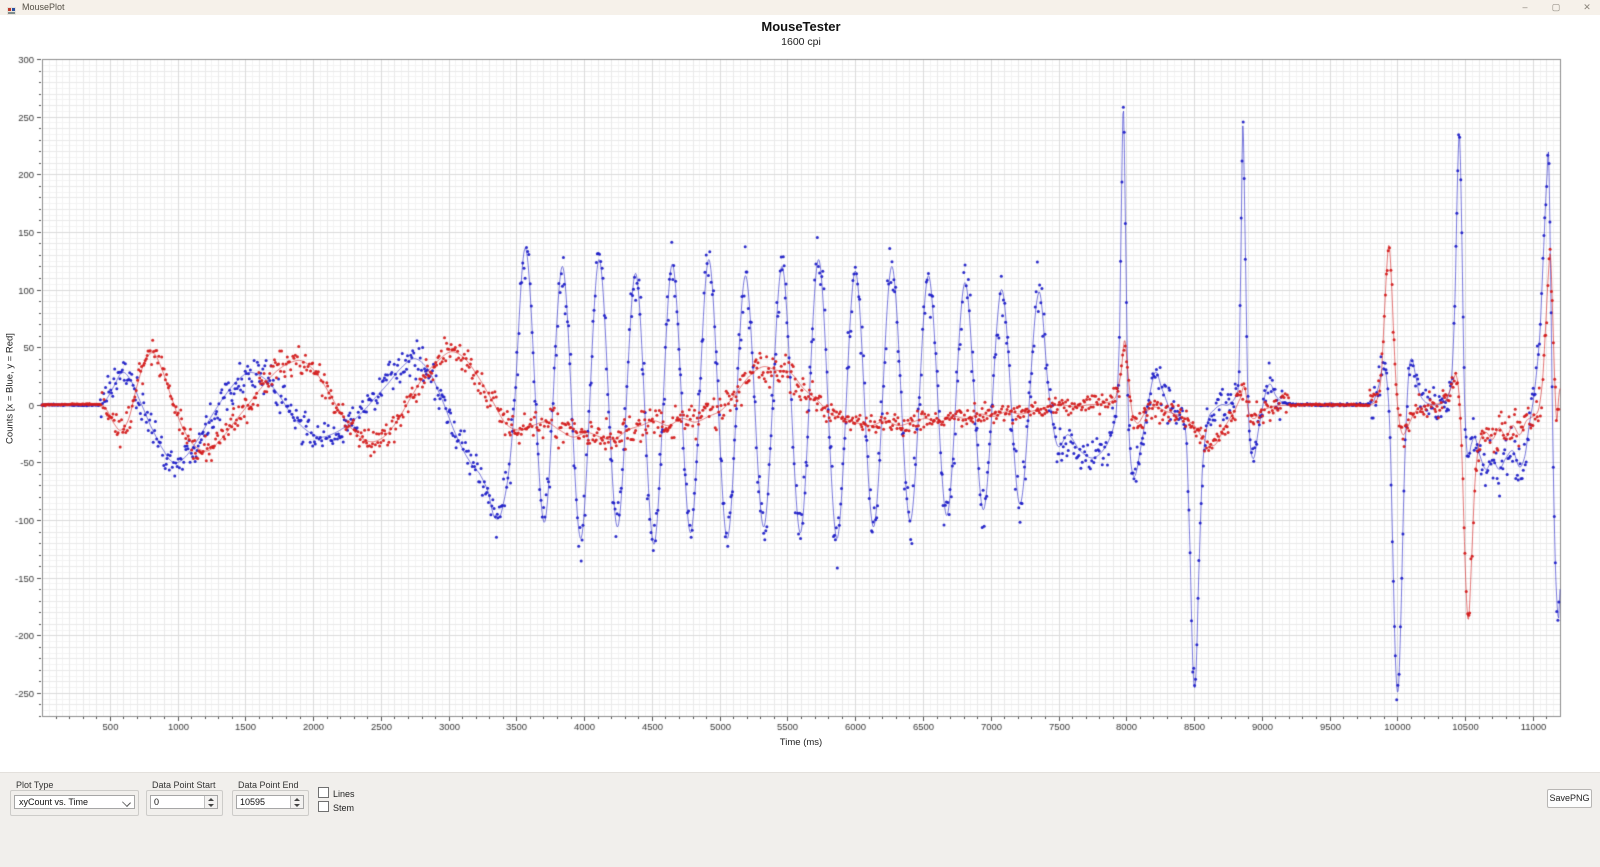 The width and height of the screenshot is (1600, 867). Describe the element at coordinates (35, 785) in the screenshot. I see `plot-type-label: Plot Type` at that location.